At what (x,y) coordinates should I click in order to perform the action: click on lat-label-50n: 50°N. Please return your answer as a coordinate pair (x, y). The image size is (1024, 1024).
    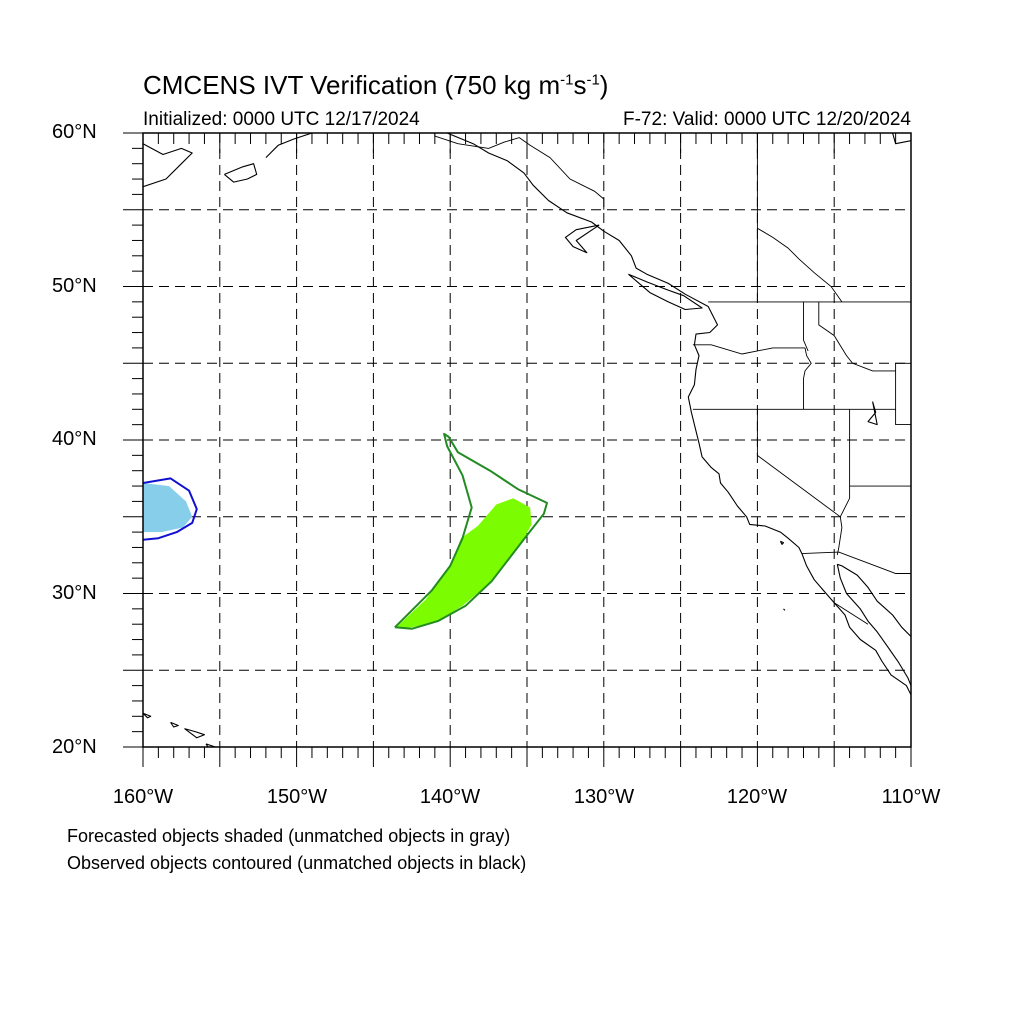
    Looking at the image, I should click on (74, 286).